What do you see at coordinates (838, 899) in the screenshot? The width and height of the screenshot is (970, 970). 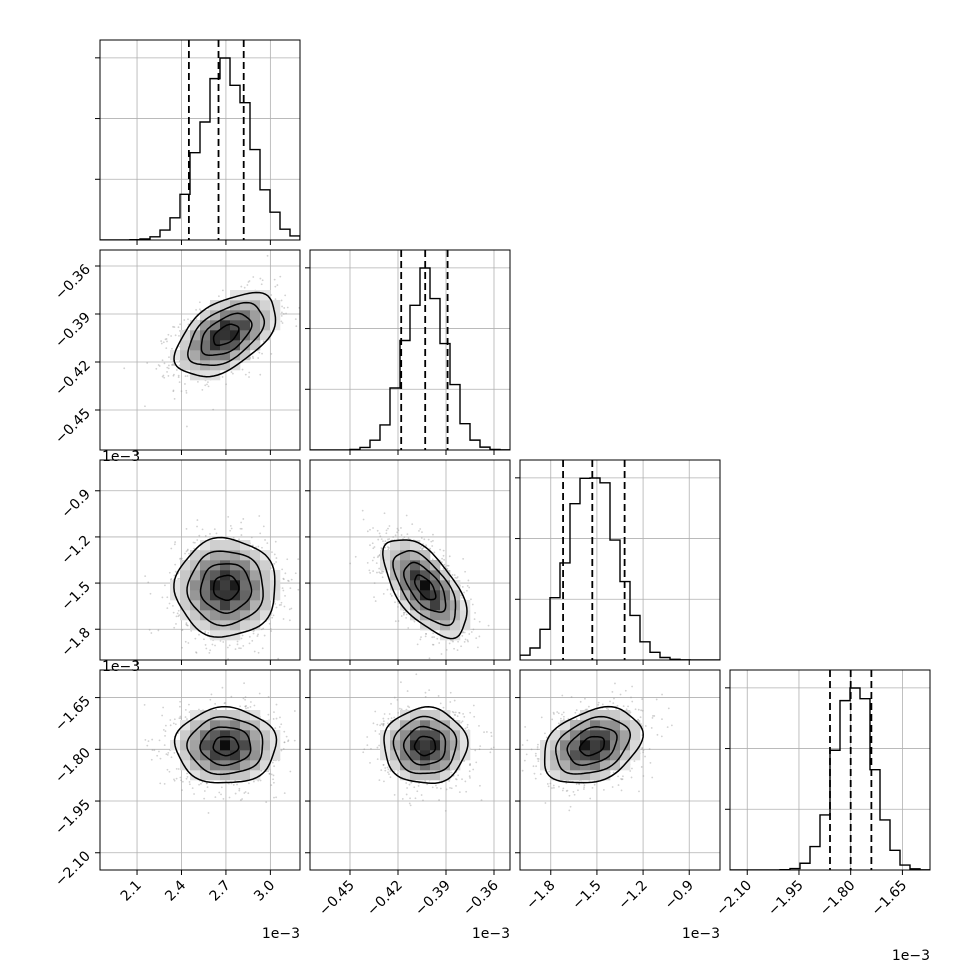 I see `x-tick-label: −1.80` at bounding box center [838, 899].